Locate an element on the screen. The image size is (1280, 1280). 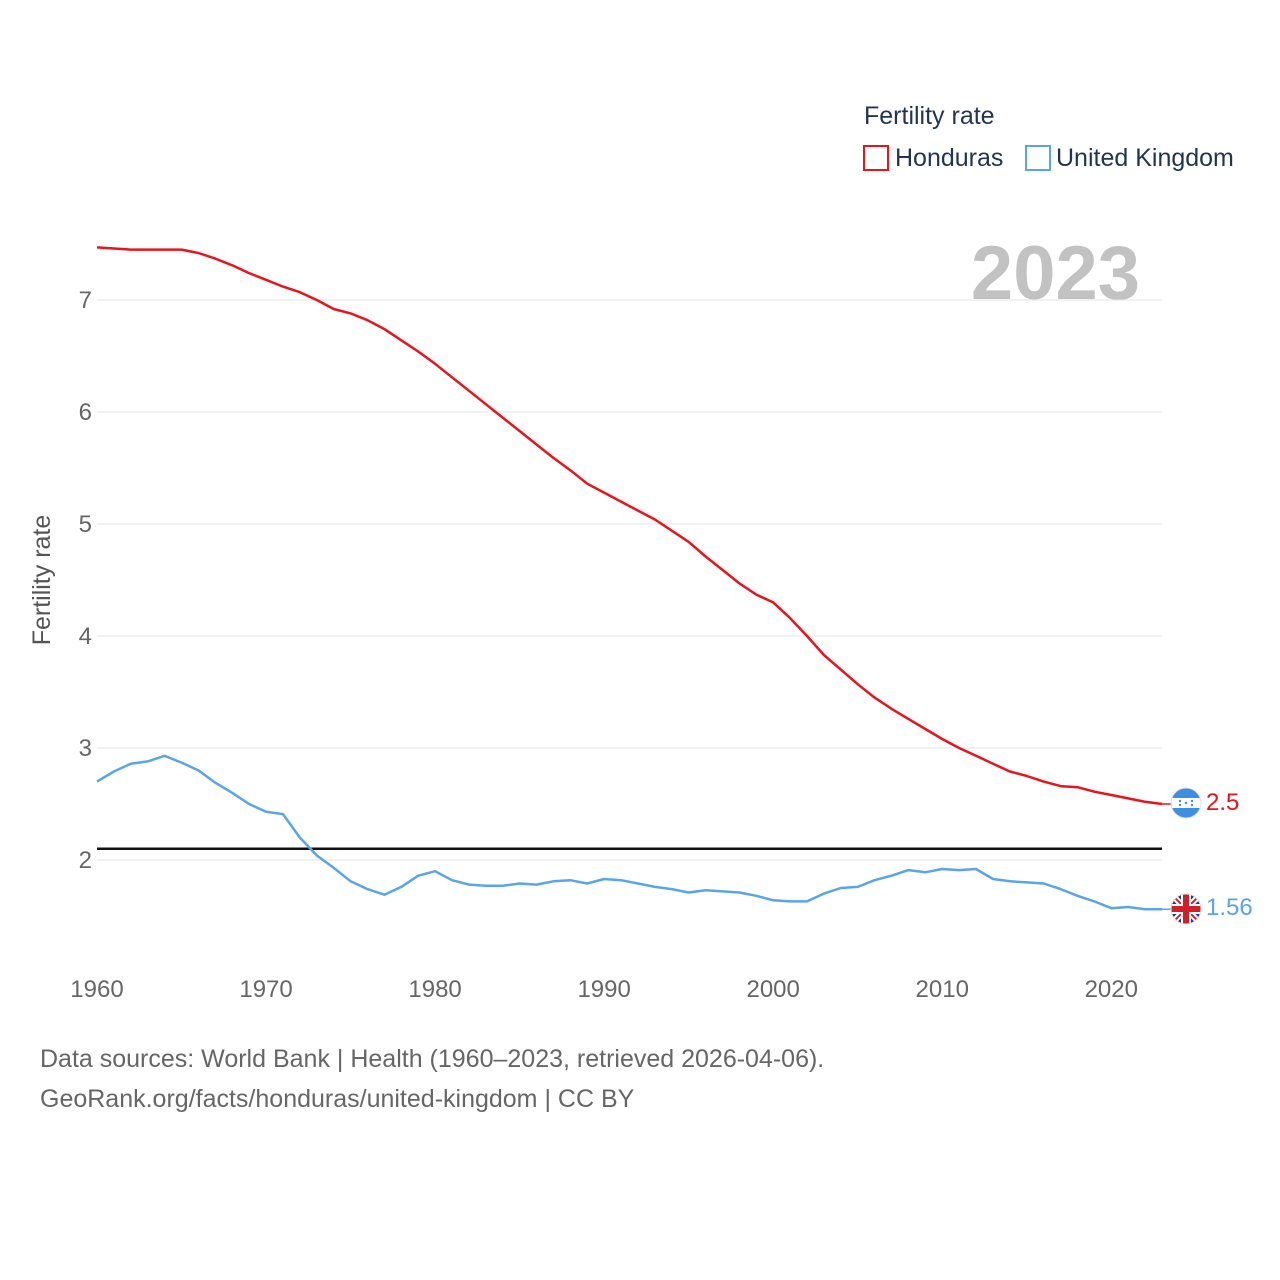
united-kingdom-flag-icon is located at coordinates (1186, 909).